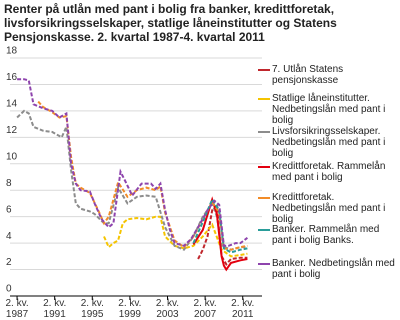 This screenshot has width=400, height=320. What do you see at coordinates (12, 104) in the screenshot?
I see `y-tick-label: 14` at bounding box center [12, 104].